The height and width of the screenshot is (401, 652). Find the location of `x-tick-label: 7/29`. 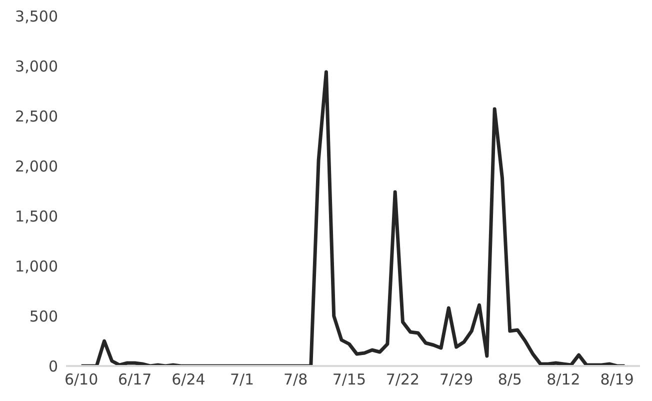

x-tick-label: 7/29 is located at coordinates (456, 379).